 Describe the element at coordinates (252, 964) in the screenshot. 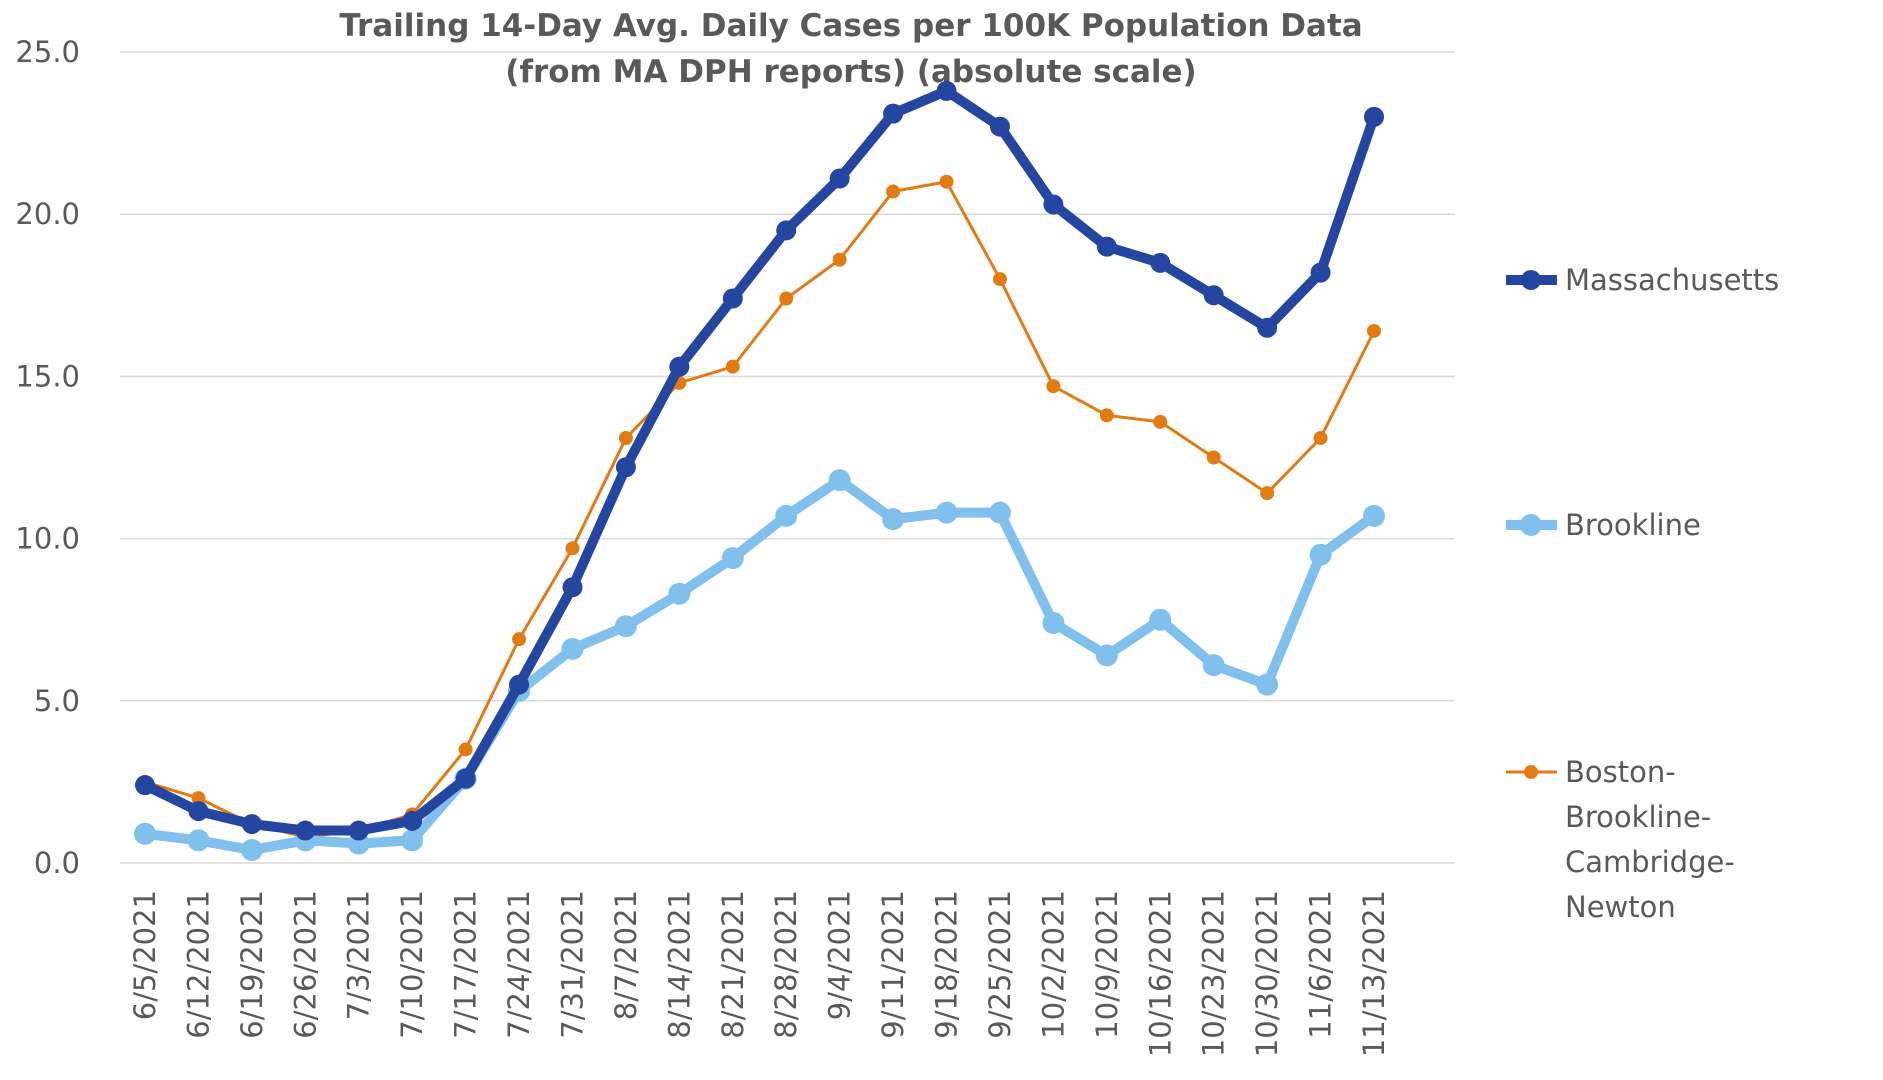

I see `x-tick-label: 6/19/2021` at that location.